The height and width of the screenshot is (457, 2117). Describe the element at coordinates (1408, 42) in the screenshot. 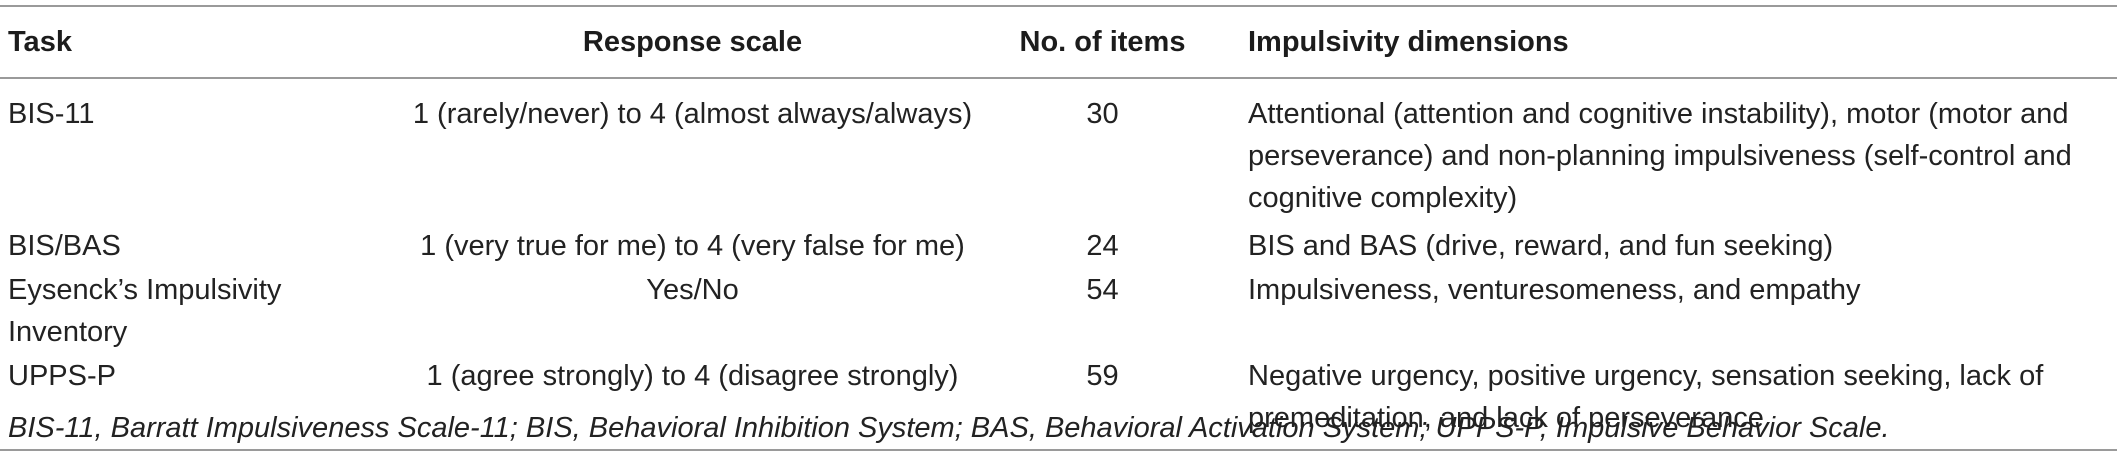

I see `header-impulsivity-dimensions: Impulsivity dimensions` at that location.